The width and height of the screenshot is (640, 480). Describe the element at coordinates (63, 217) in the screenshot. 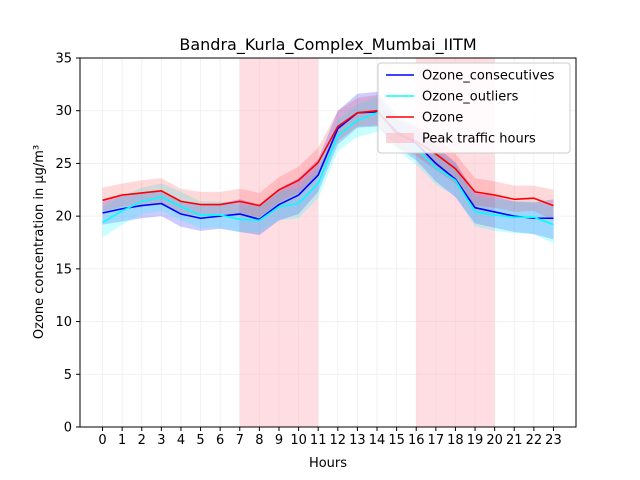

I see `y-tick-label: 20` at that location.